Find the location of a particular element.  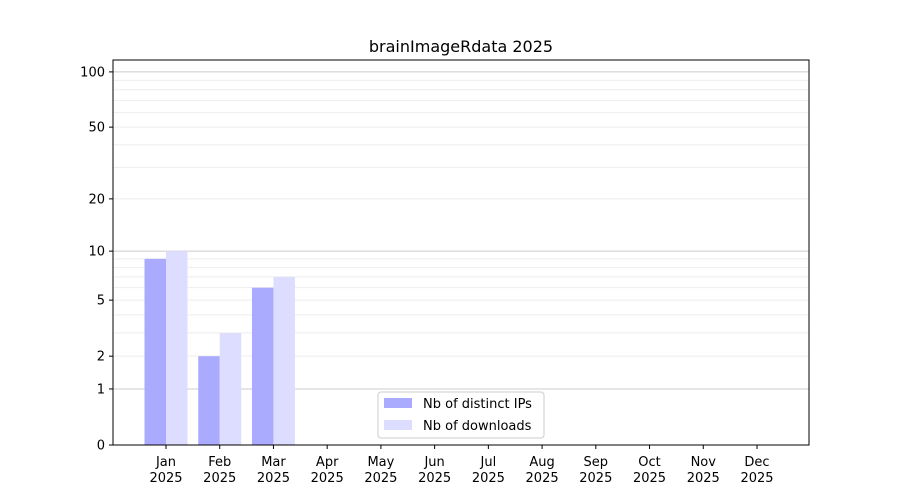

x-tick-label: Oct 2025 is located at coordinates (649, 470).